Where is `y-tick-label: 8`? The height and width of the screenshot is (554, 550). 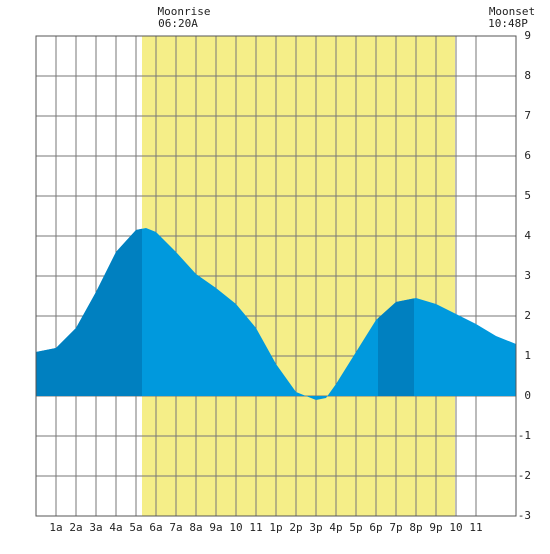
y-tick-label: 8 is located at coordinates (527, 75).